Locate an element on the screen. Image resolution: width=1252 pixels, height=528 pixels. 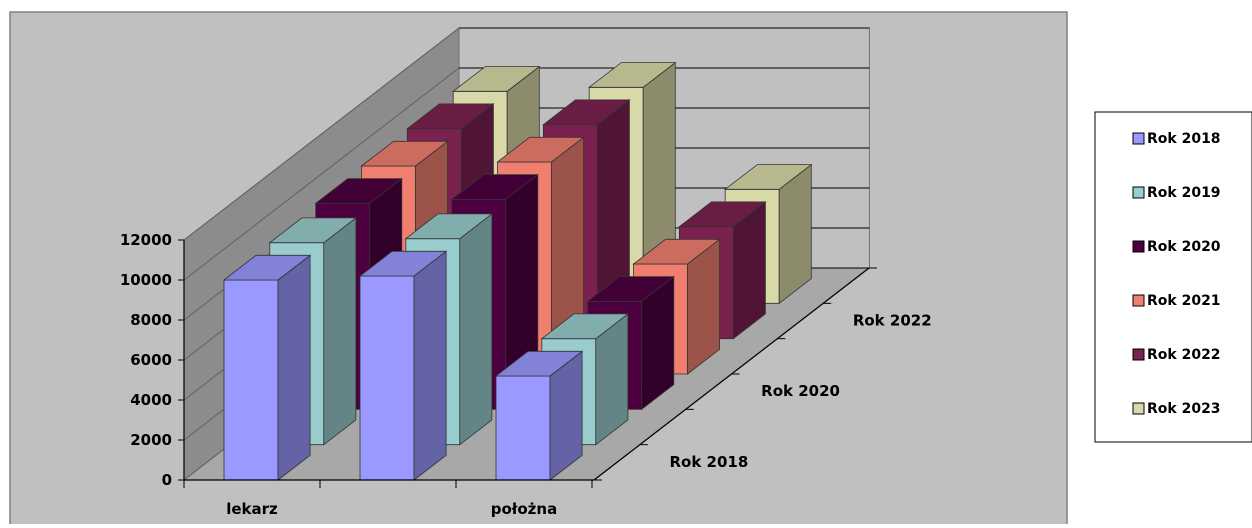
legend-label: Rok 2018 is located at coordinates (1184, 139).